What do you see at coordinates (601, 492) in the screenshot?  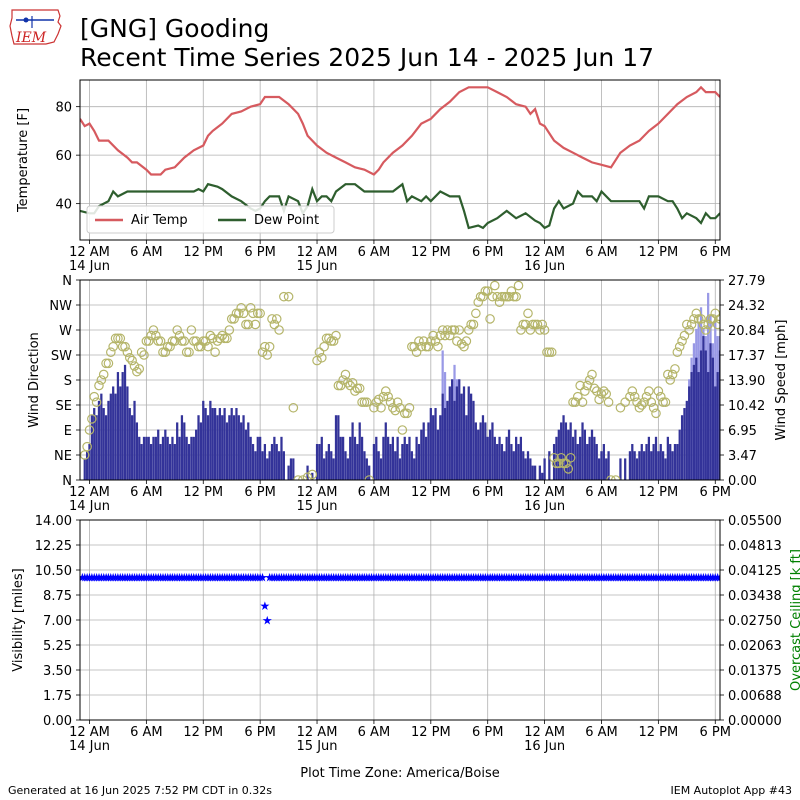 I see `x-tick-label: 6 AM` at bounding box center [601, 492].